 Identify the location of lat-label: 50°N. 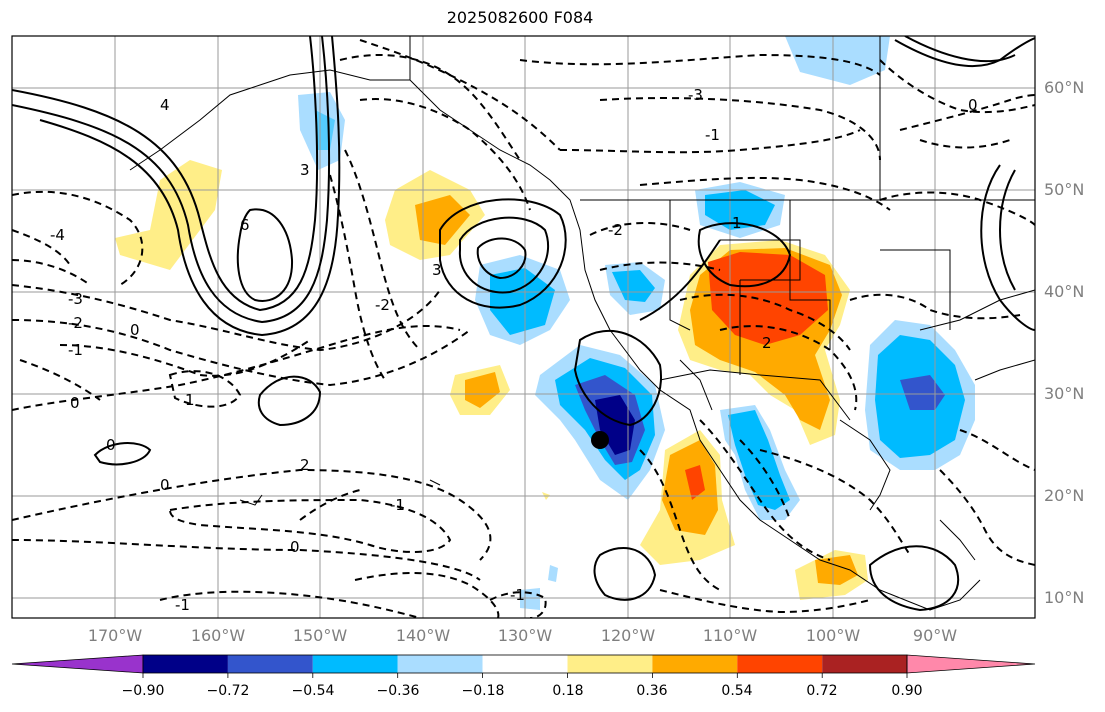
(1064, 189).